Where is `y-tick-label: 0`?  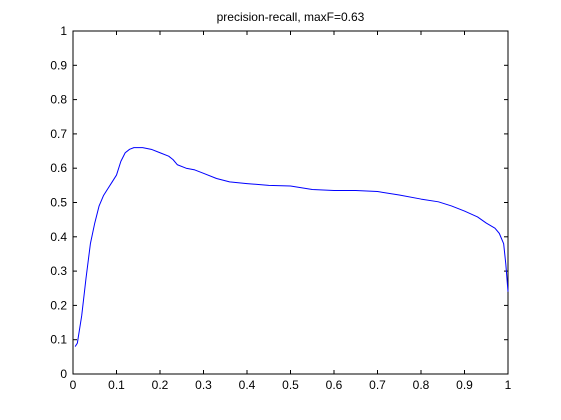
y-tick-label: 0 is located at coordinates (63, 374).